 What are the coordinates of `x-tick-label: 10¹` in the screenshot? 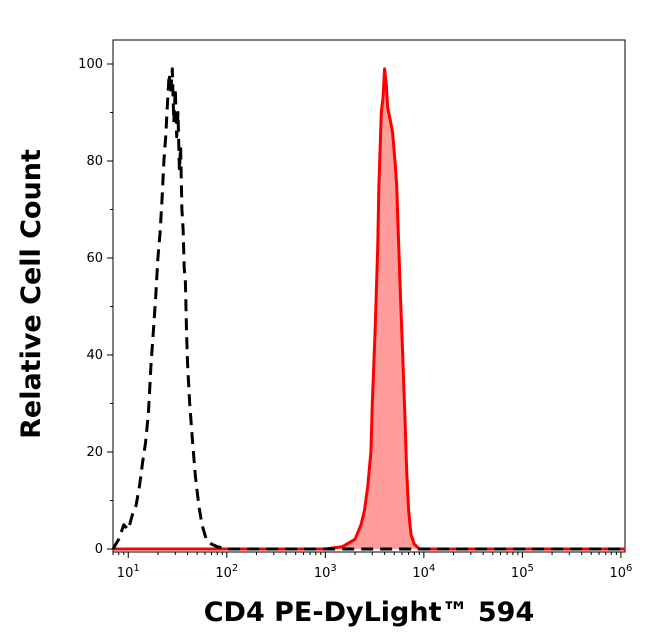 It's located at (128, 572).